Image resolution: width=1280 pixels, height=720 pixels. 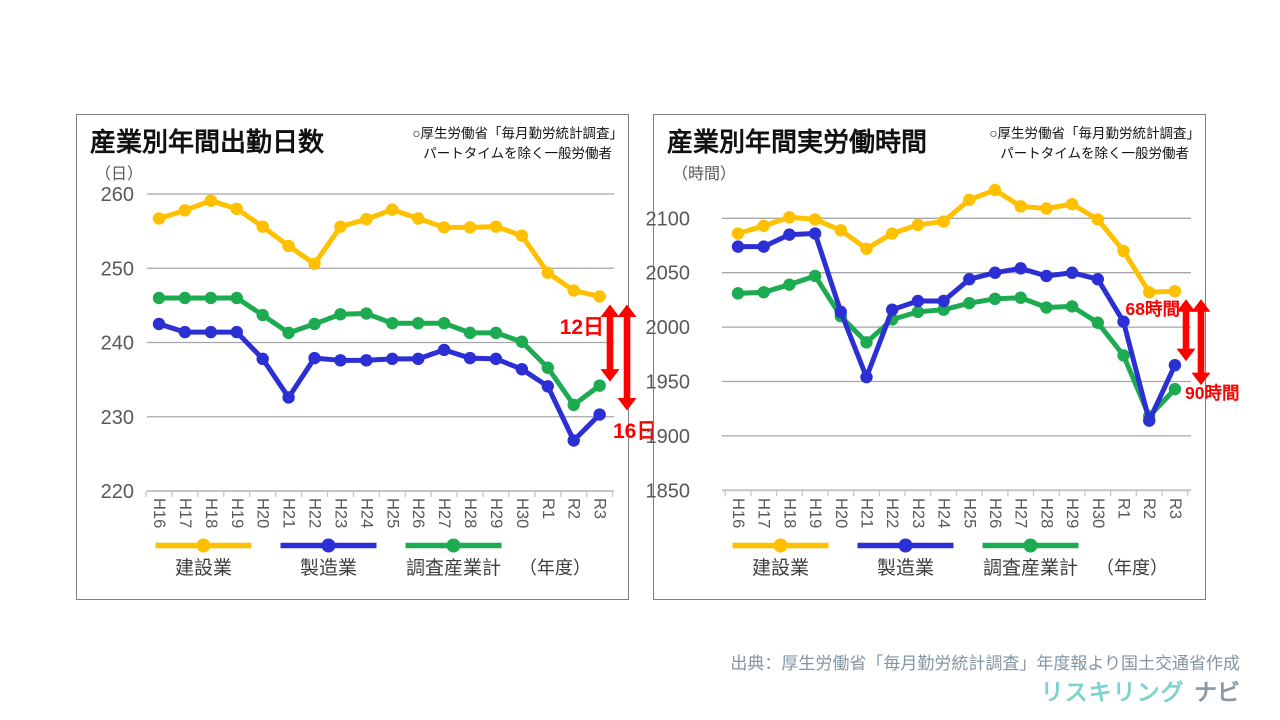 What do you see at coordinates (1217, 692) in the screenshot?
I see `logo-text-sub: ナビ` at bounding box center [1217, 692].